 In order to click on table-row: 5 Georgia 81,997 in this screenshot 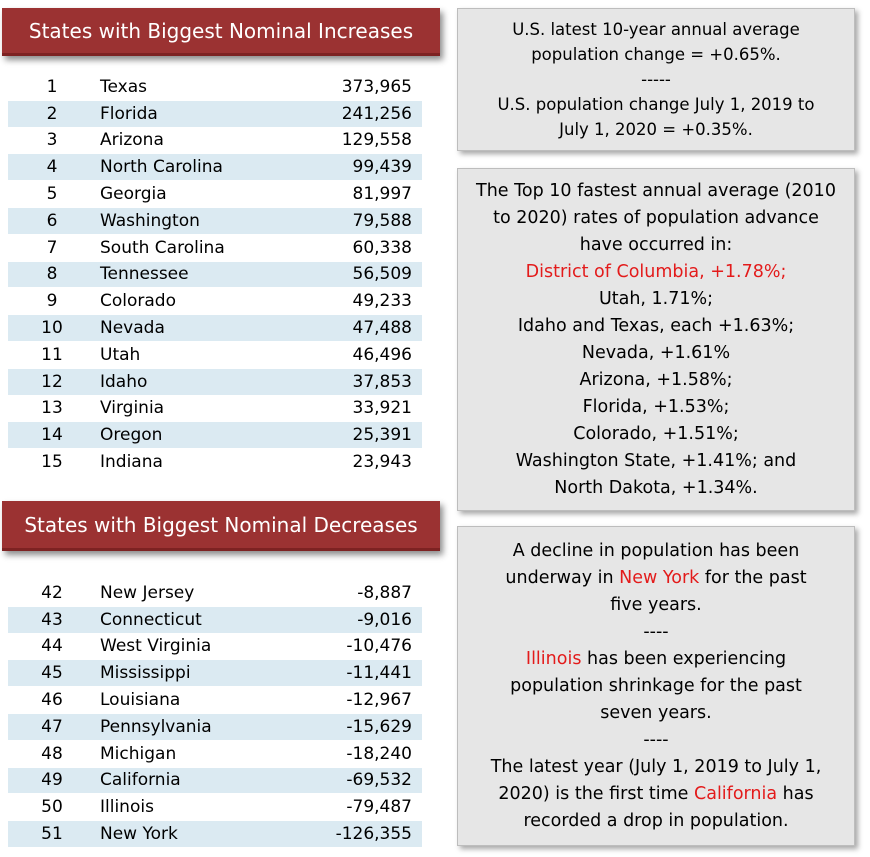, I will do `click(215, 194)`.